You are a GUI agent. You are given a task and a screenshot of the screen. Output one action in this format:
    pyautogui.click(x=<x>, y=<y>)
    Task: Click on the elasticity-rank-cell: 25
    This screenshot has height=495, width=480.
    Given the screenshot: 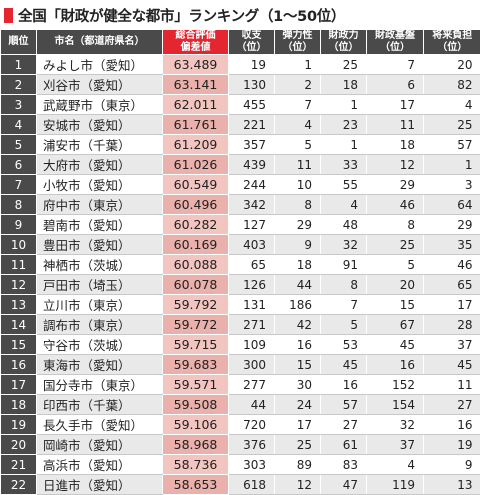 What is the action you would take?
    pyautogui.click(x=298, y=445)
    